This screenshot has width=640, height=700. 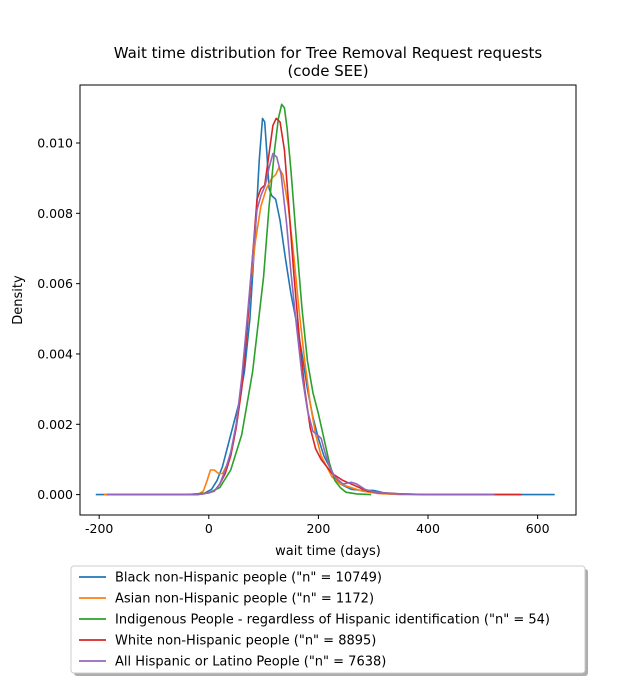 I want to click on y-tick-label: 0.002, so click(x=55, y=424).